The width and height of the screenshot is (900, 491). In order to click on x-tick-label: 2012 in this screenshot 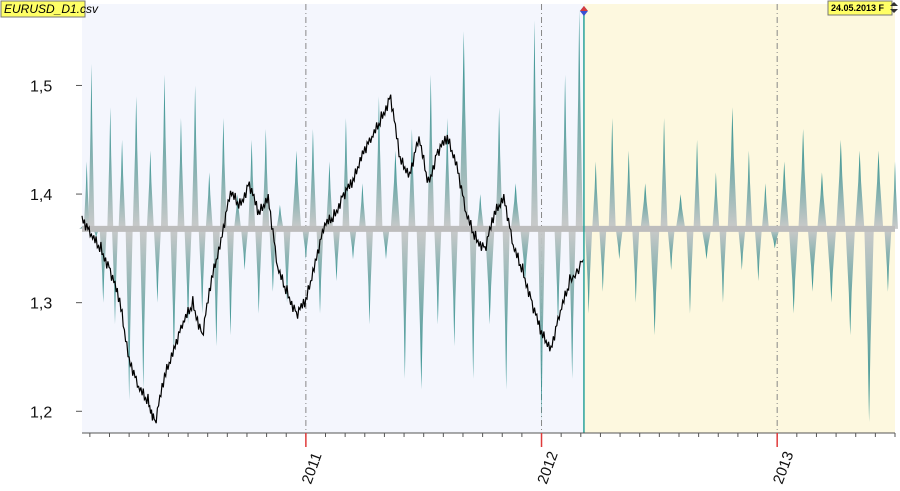, I will do `click(547, 467)`.